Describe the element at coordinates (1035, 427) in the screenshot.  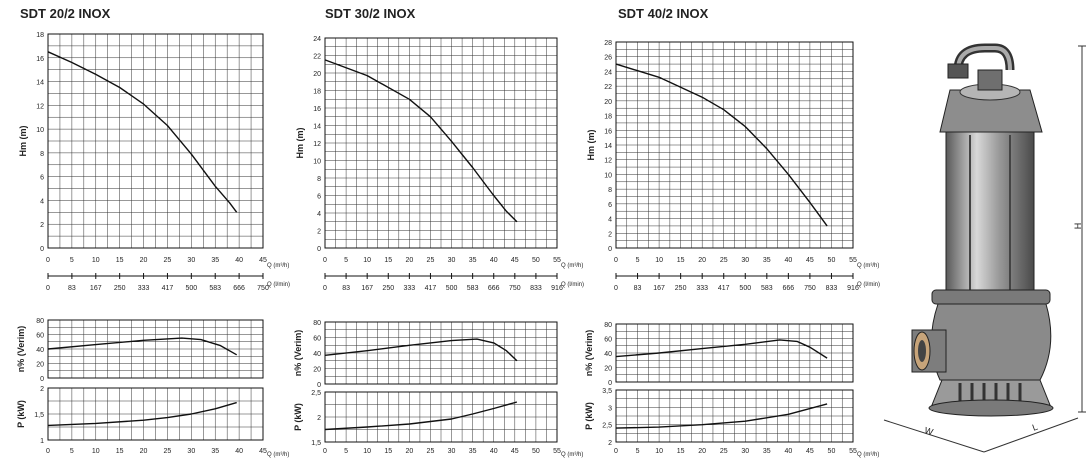
I see `length-label: L` at that location.